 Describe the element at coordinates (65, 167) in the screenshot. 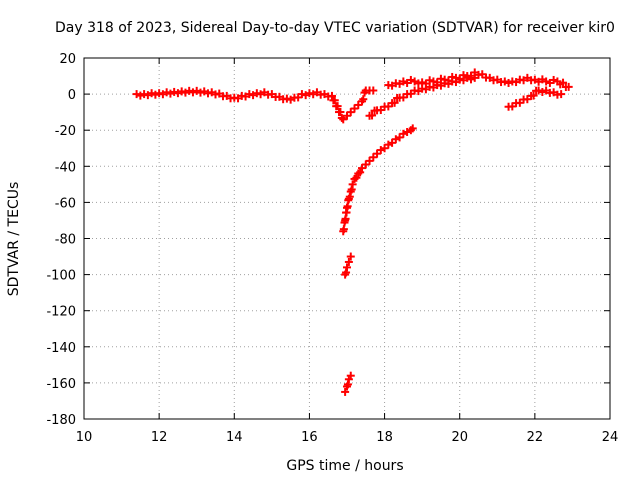

I see `y-tick-label: -40` at that location.